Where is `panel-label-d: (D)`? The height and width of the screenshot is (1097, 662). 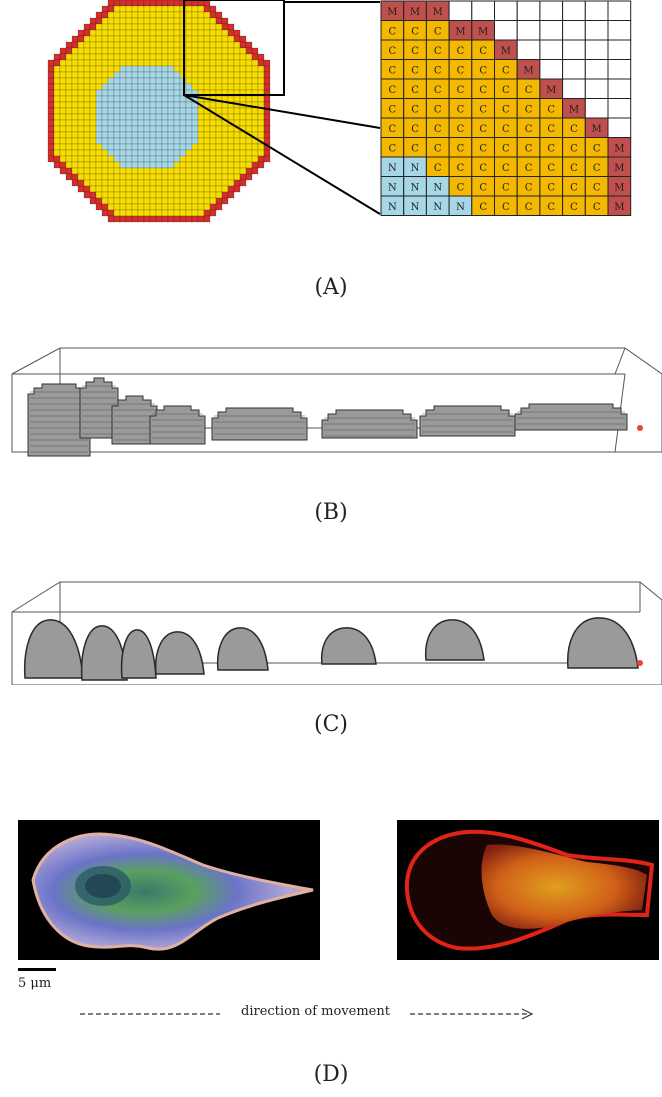 panel-label-d: (D) is located at coordinates (331, 1074).